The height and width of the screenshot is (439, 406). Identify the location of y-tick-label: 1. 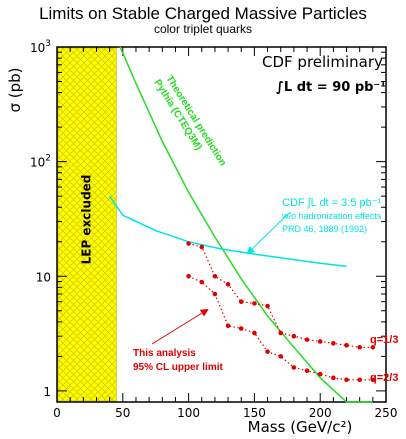
(47, 392).